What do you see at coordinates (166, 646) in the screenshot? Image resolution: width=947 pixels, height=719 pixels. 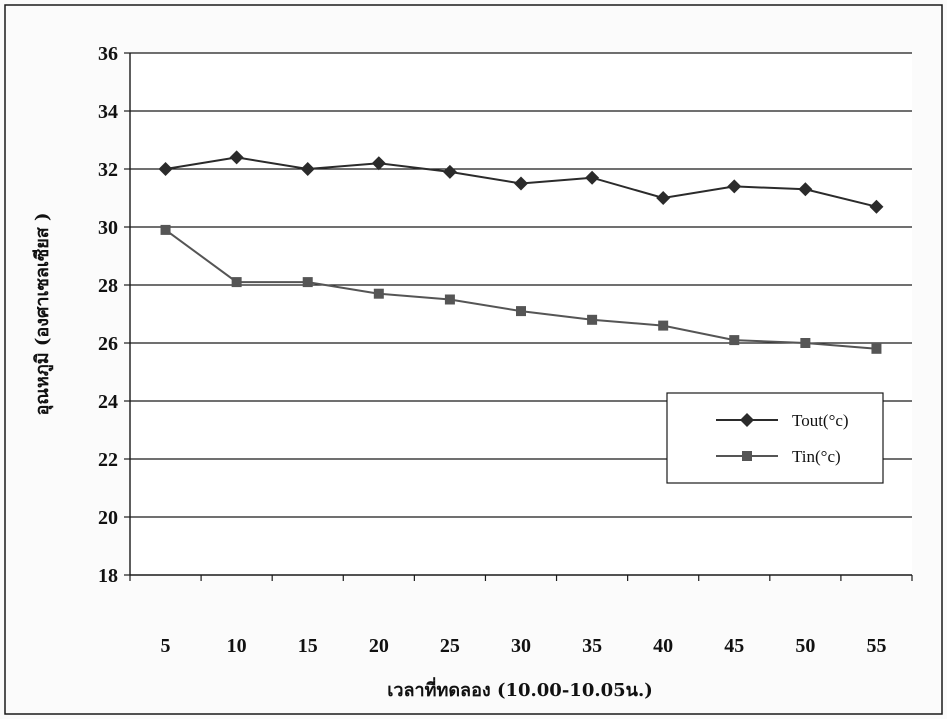 I see `x-tick-label: 5` at bounding box center [166, 646].